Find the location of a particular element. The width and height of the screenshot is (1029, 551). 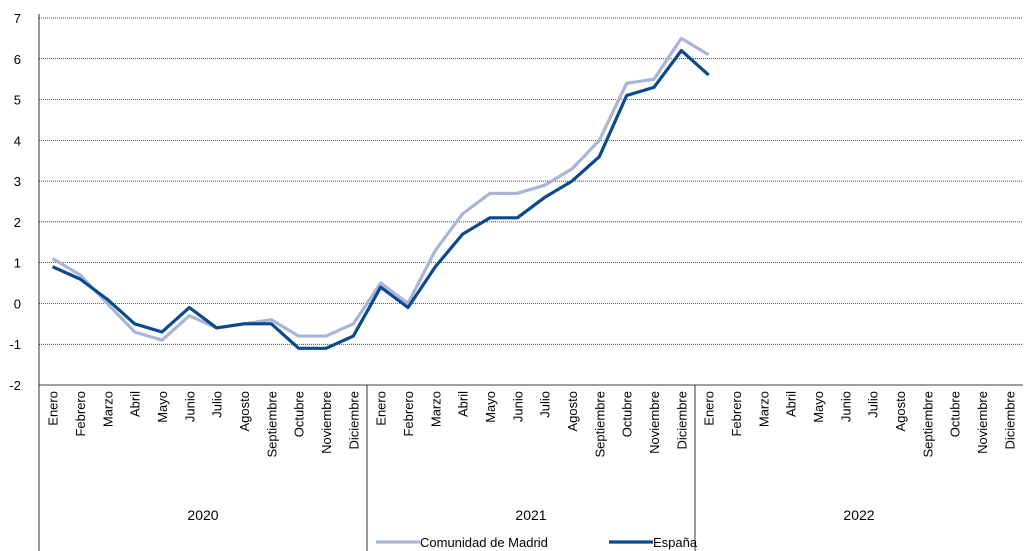

y-tick-label: 0 is located at coordinates (17, 303).